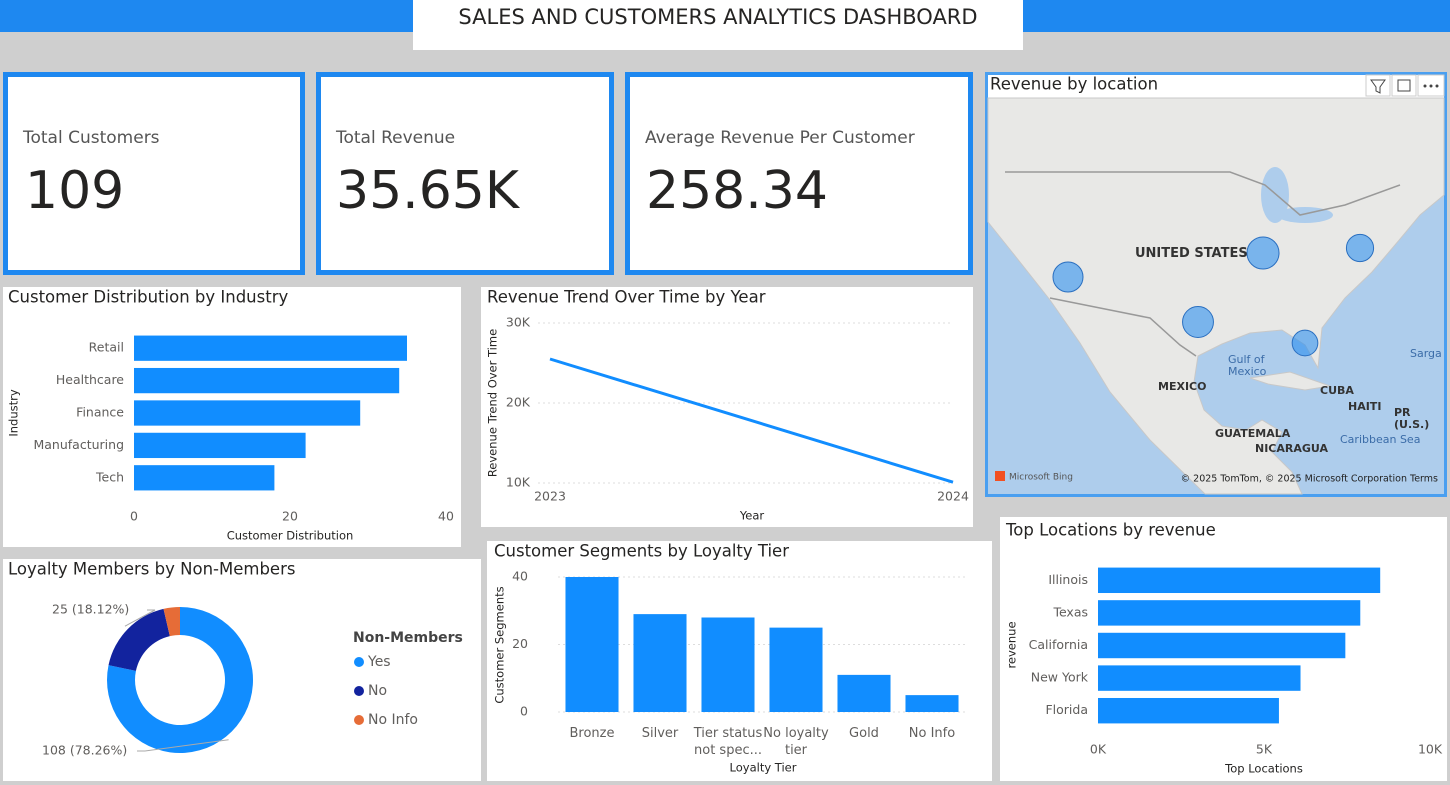 Image resolution: width=1450 pixels, height=785 pixels. I want to click on chart-panel, so click(727, 407).